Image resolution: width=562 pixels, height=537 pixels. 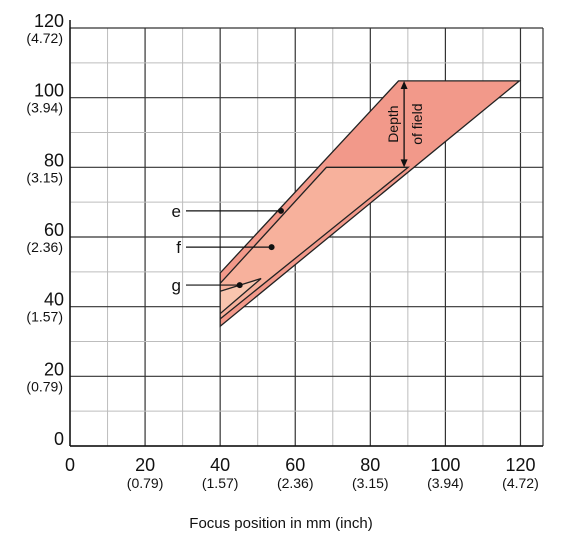 What do you see at coordinates (54, 369) in the screenshot?
I see `y-tick-label: 20` at bounding box center [54, 369].